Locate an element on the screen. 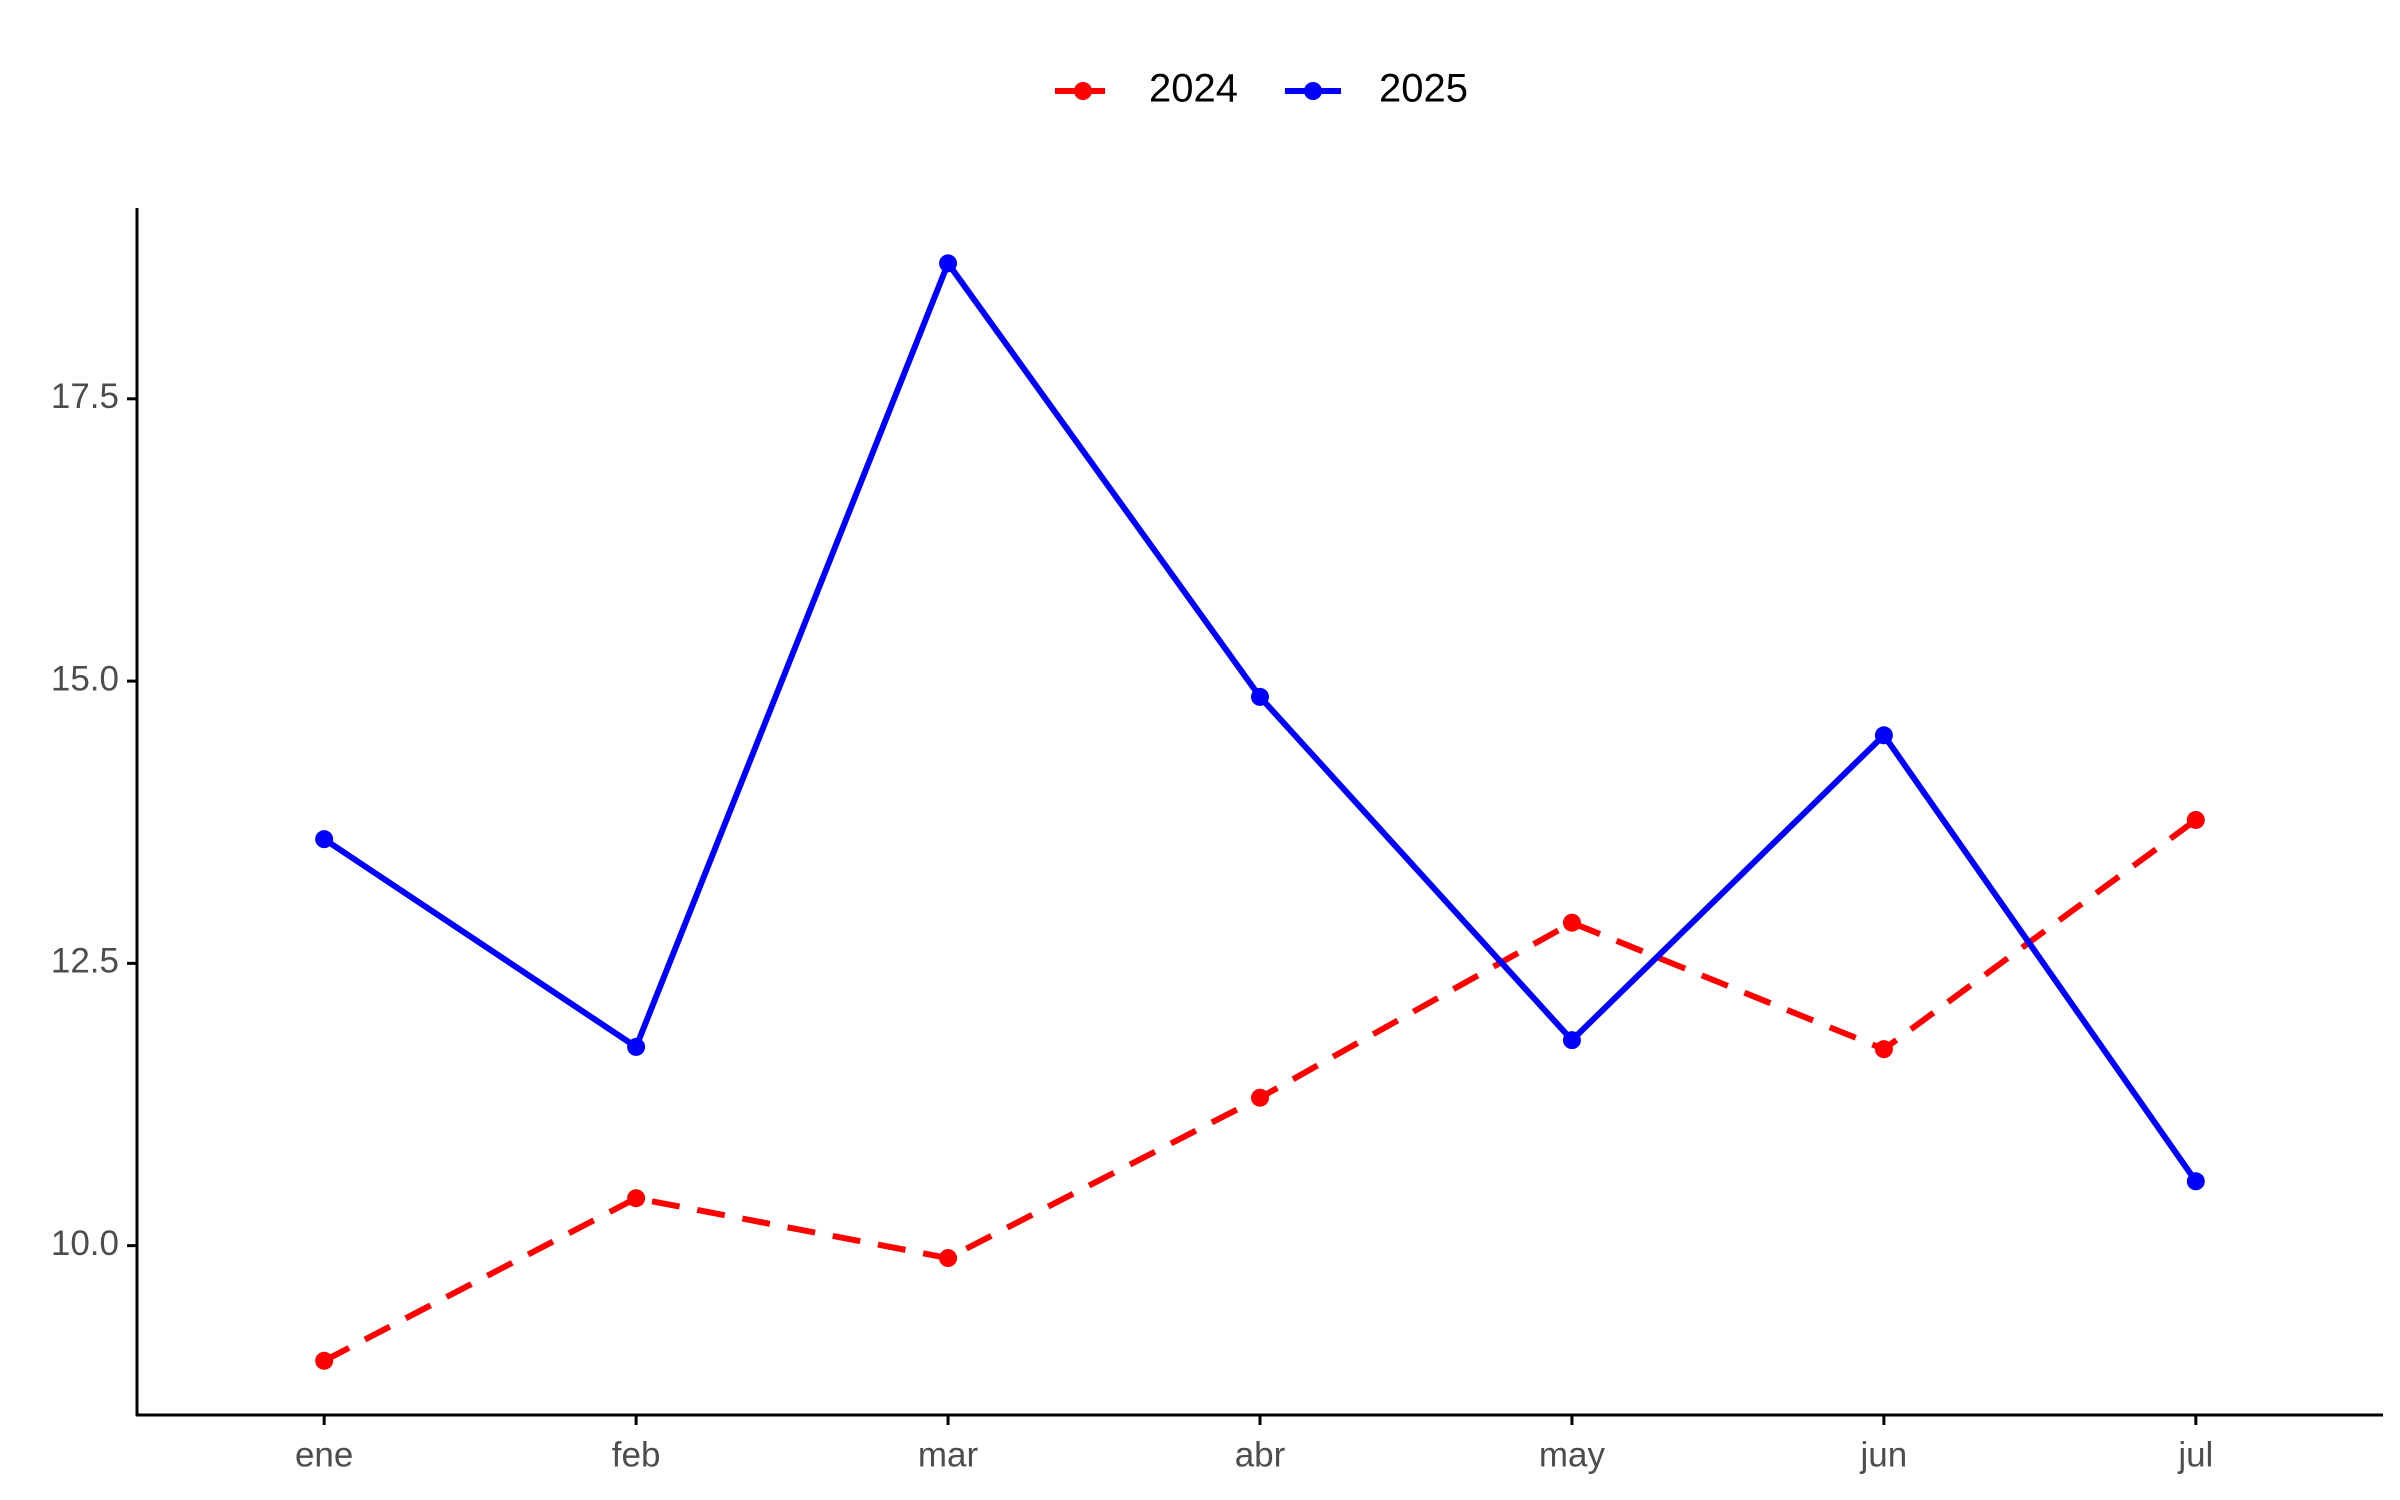  legend-label: 2024 is located at coordinates (1193, 89).